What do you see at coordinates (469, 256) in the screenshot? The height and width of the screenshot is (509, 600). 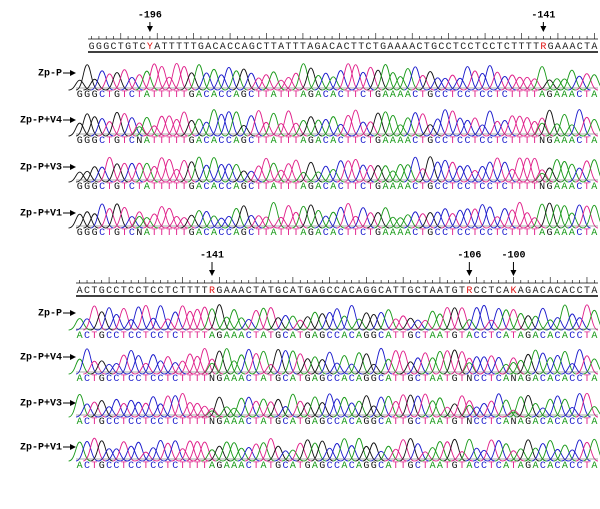 I see `position-label: -106` at bounding box center [469, 256].